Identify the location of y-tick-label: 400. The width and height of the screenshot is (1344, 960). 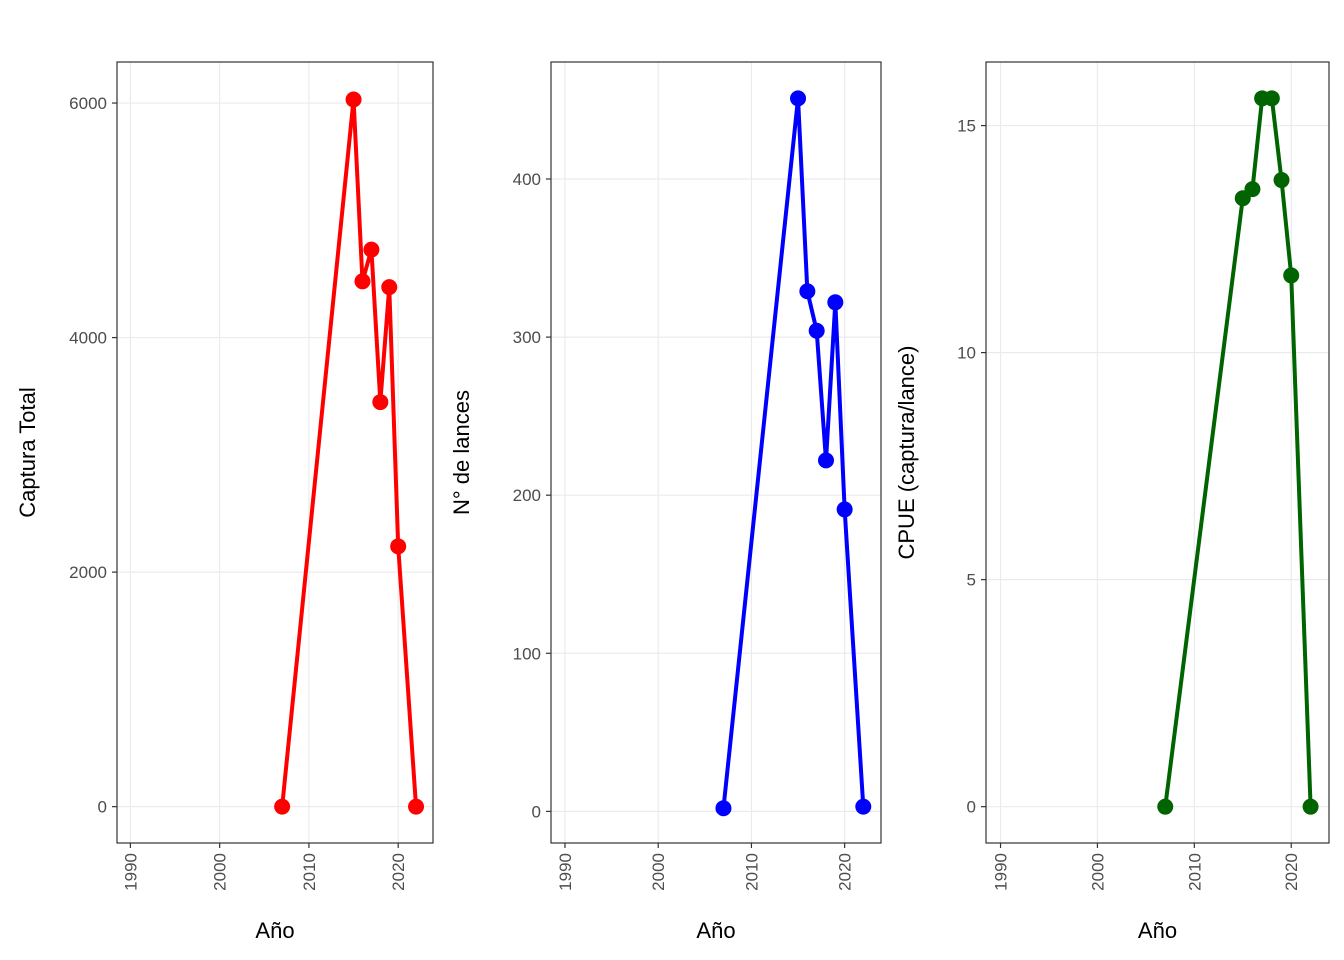
(527, 179).